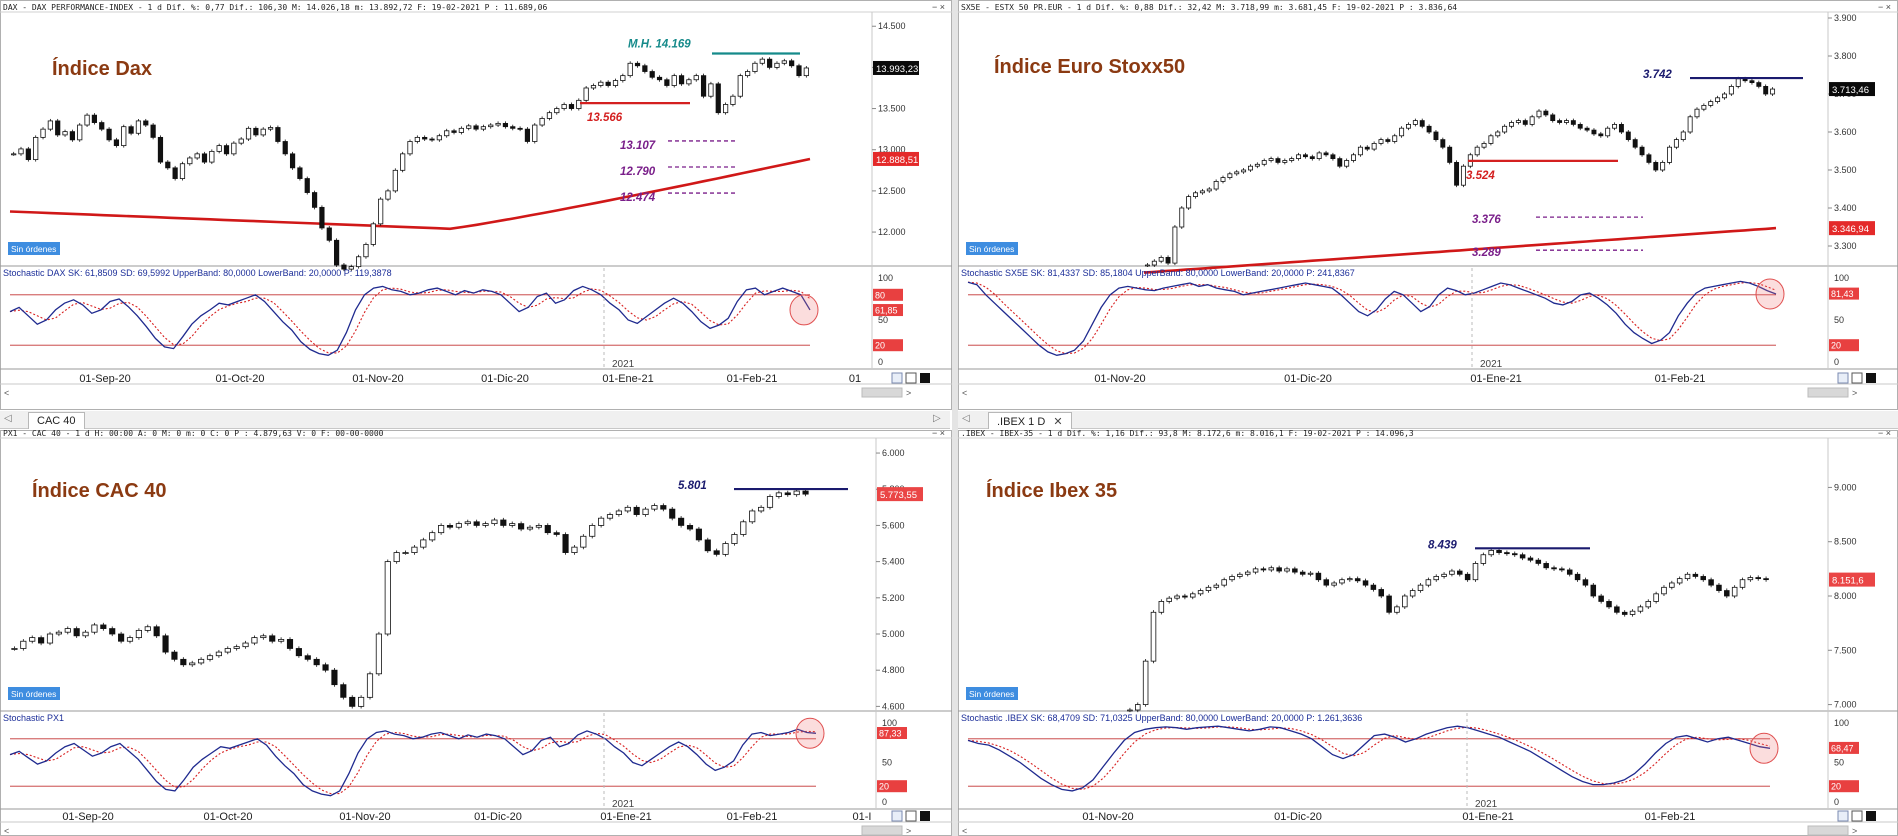 The image size is (1898, 836). I want to click on osc-tick-label: 0, so click(880, 362).